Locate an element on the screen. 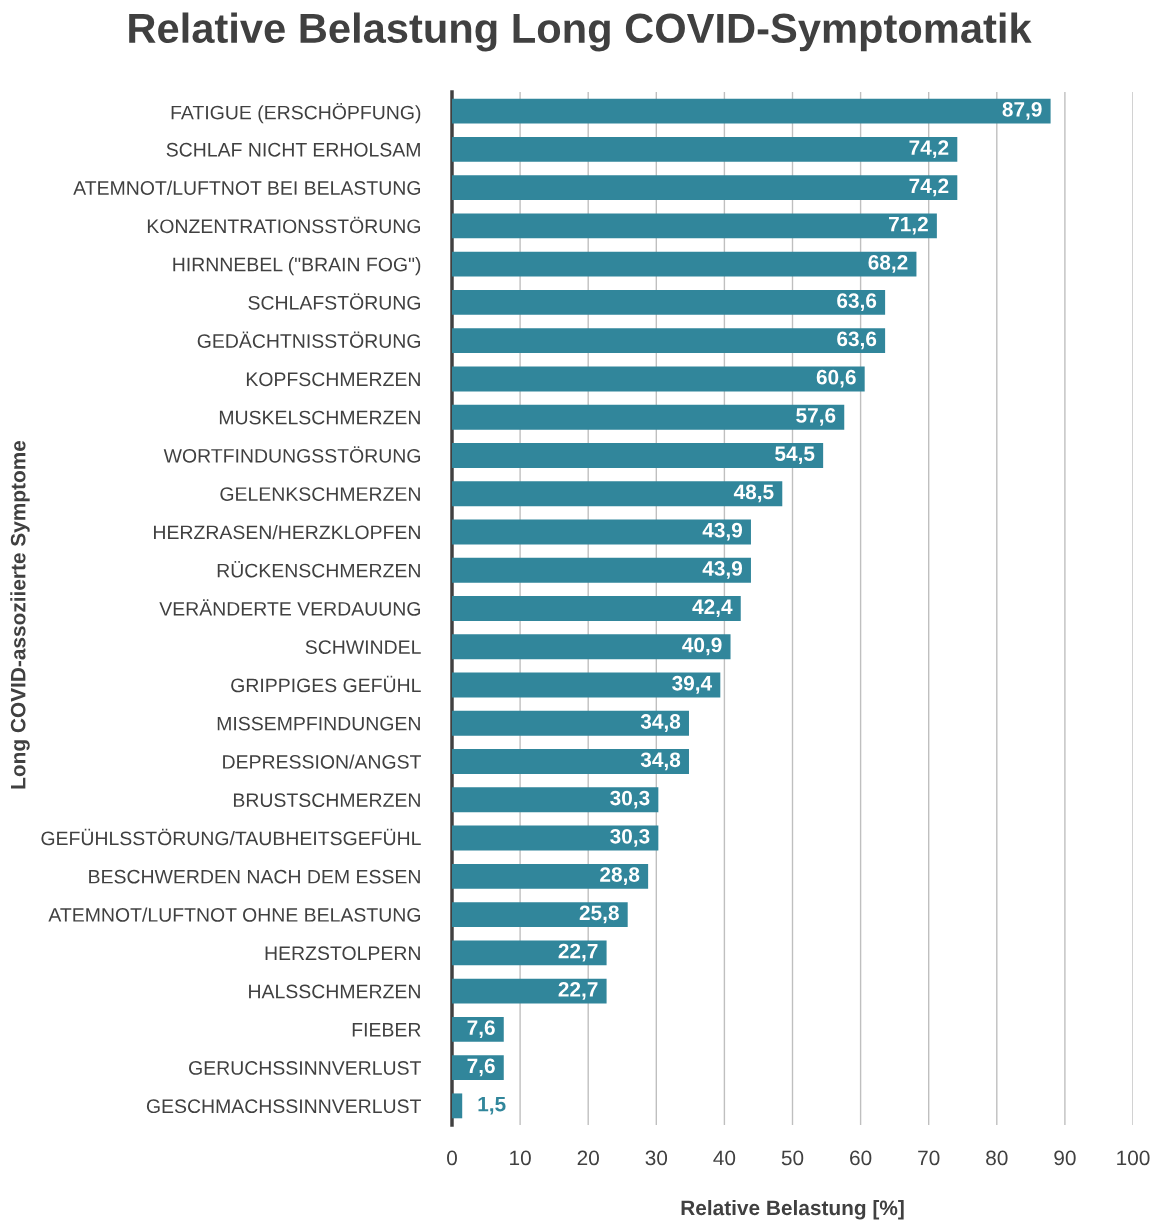 The height and width of the screenshot is (1229, 1158). data-label: 48,5 is located at coordinates (753, 493).